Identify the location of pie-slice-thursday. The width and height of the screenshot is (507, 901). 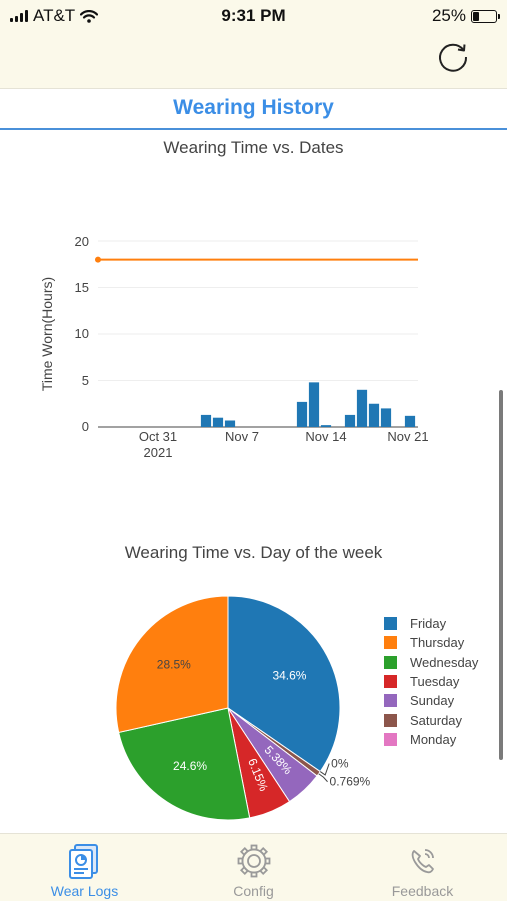
(172, 664).